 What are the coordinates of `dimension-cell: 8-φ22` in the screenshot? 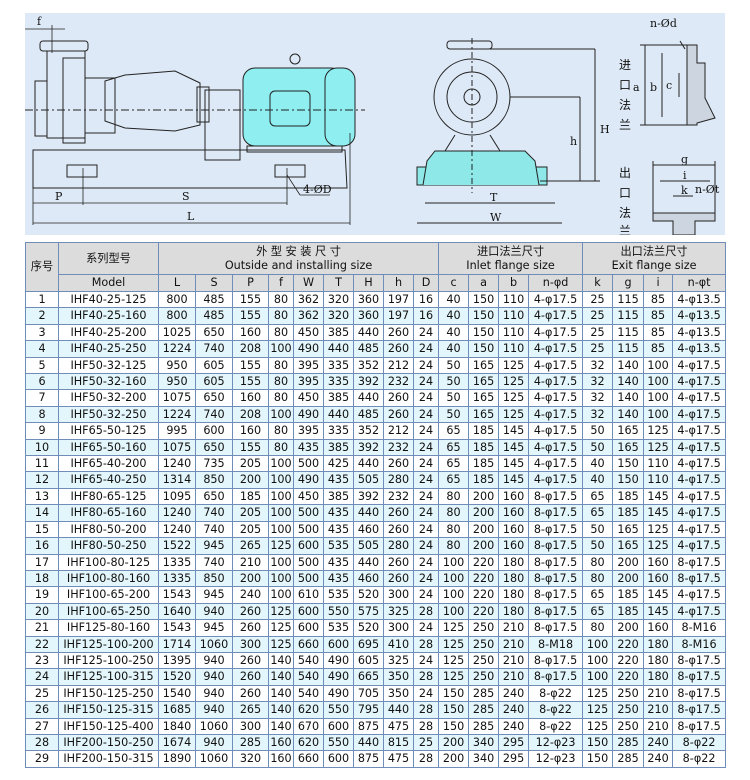 It's located at (556, 726).